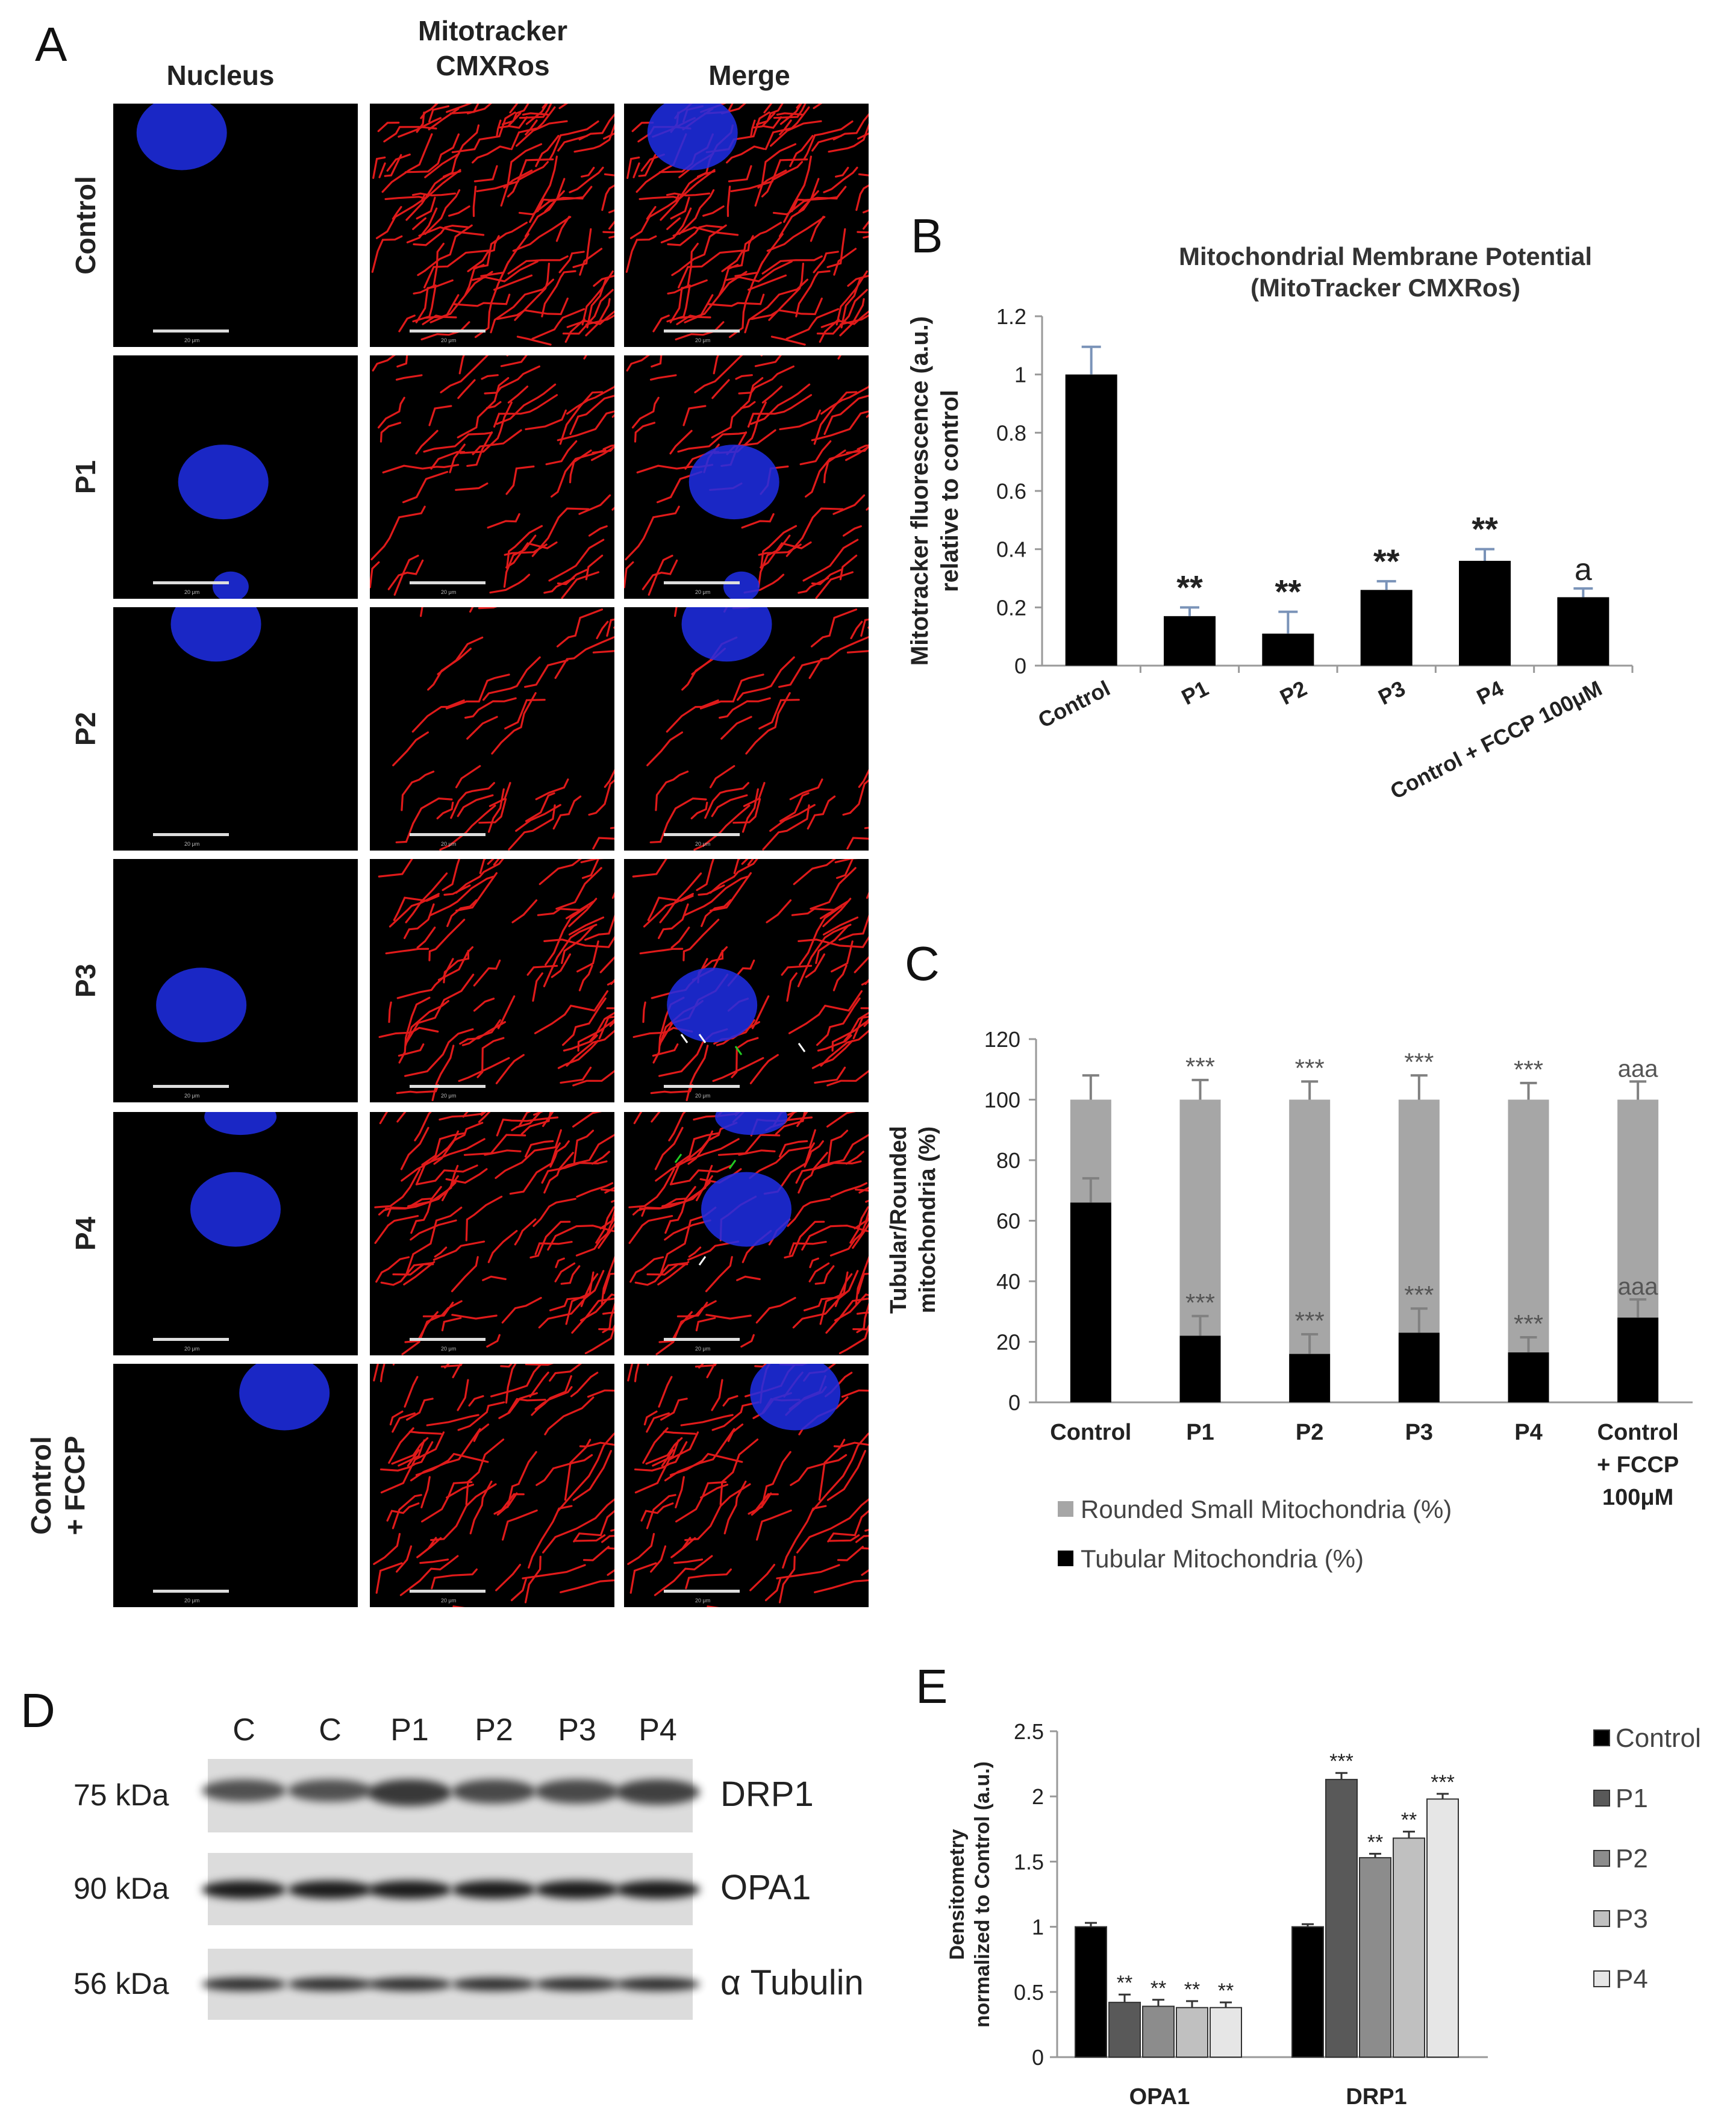 Image resolution: width=1736 pixels, height=2124 pixels. Describe the element at coordinates (1419, 1367) in the screenshot. I see `bar-tubular` at that location.